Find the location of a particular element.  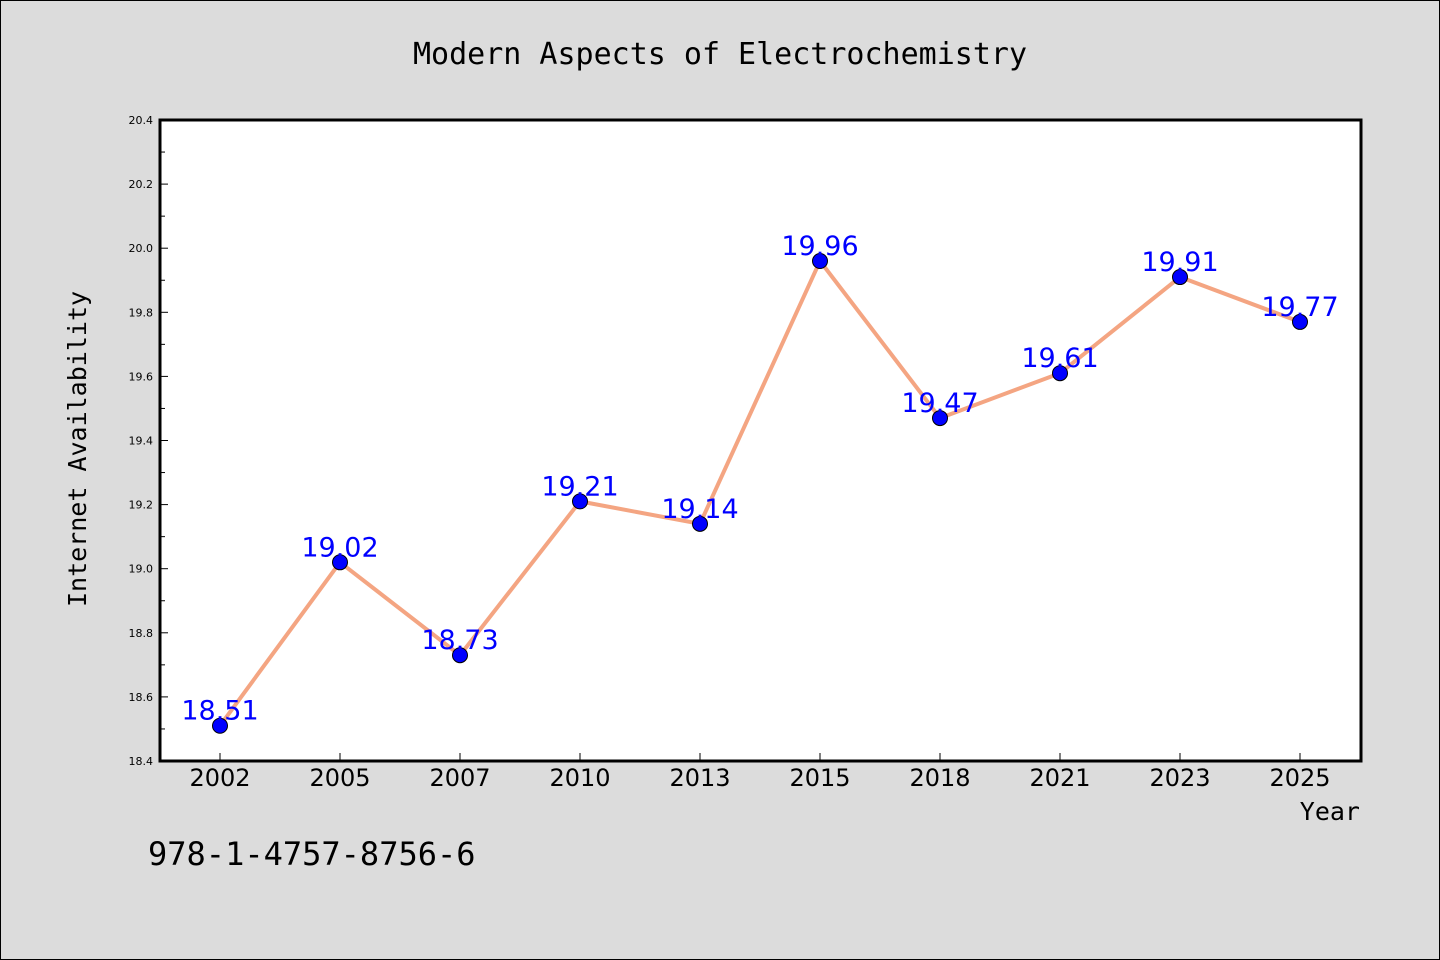

data-label: 18.73 is located at coordinates (459, 640).